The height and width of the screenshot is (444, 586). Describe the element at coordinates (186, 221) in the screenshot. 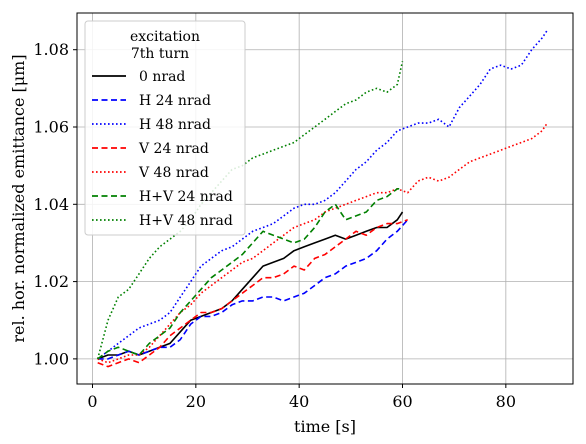

I see `legend-entry-label: H+V 48 nrad` at that location.